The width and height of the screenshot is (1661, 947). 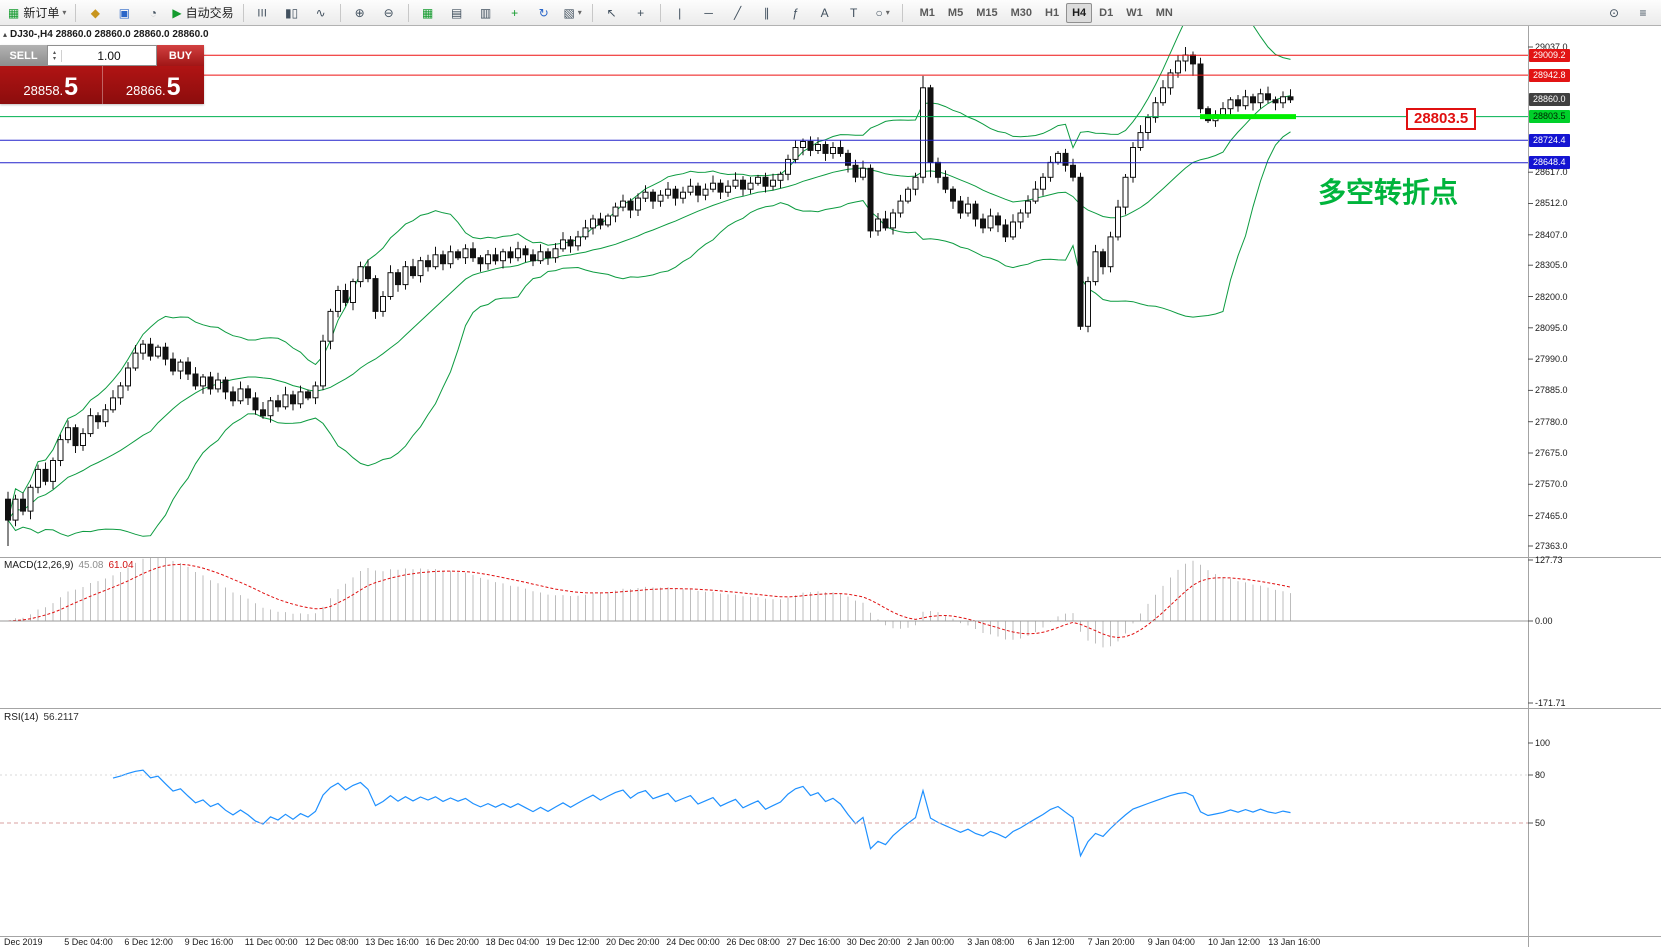 What do you see at coordinates (71, 87) in the screenshot?
I see `sell-price-pips: 5` at bounding box center [71, 87].